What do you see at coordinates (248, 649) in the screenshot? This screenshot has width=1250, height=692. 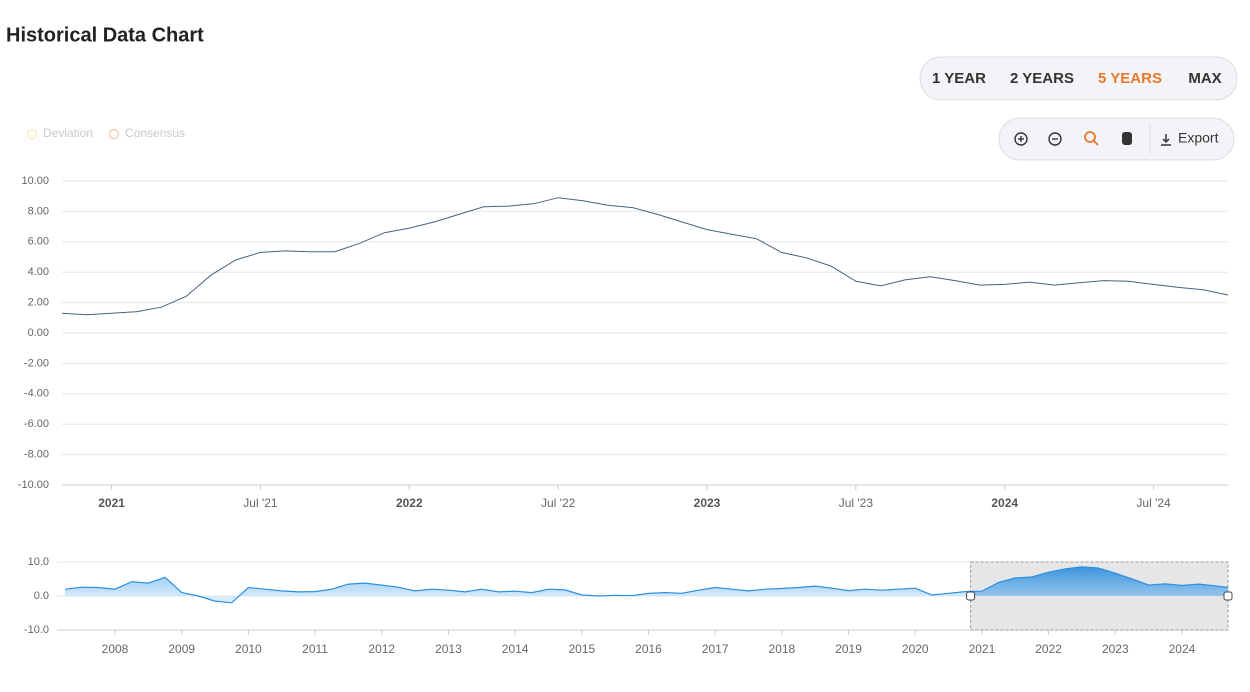 I see `x-tick-label: 2010` at bounding box center [248, 649].